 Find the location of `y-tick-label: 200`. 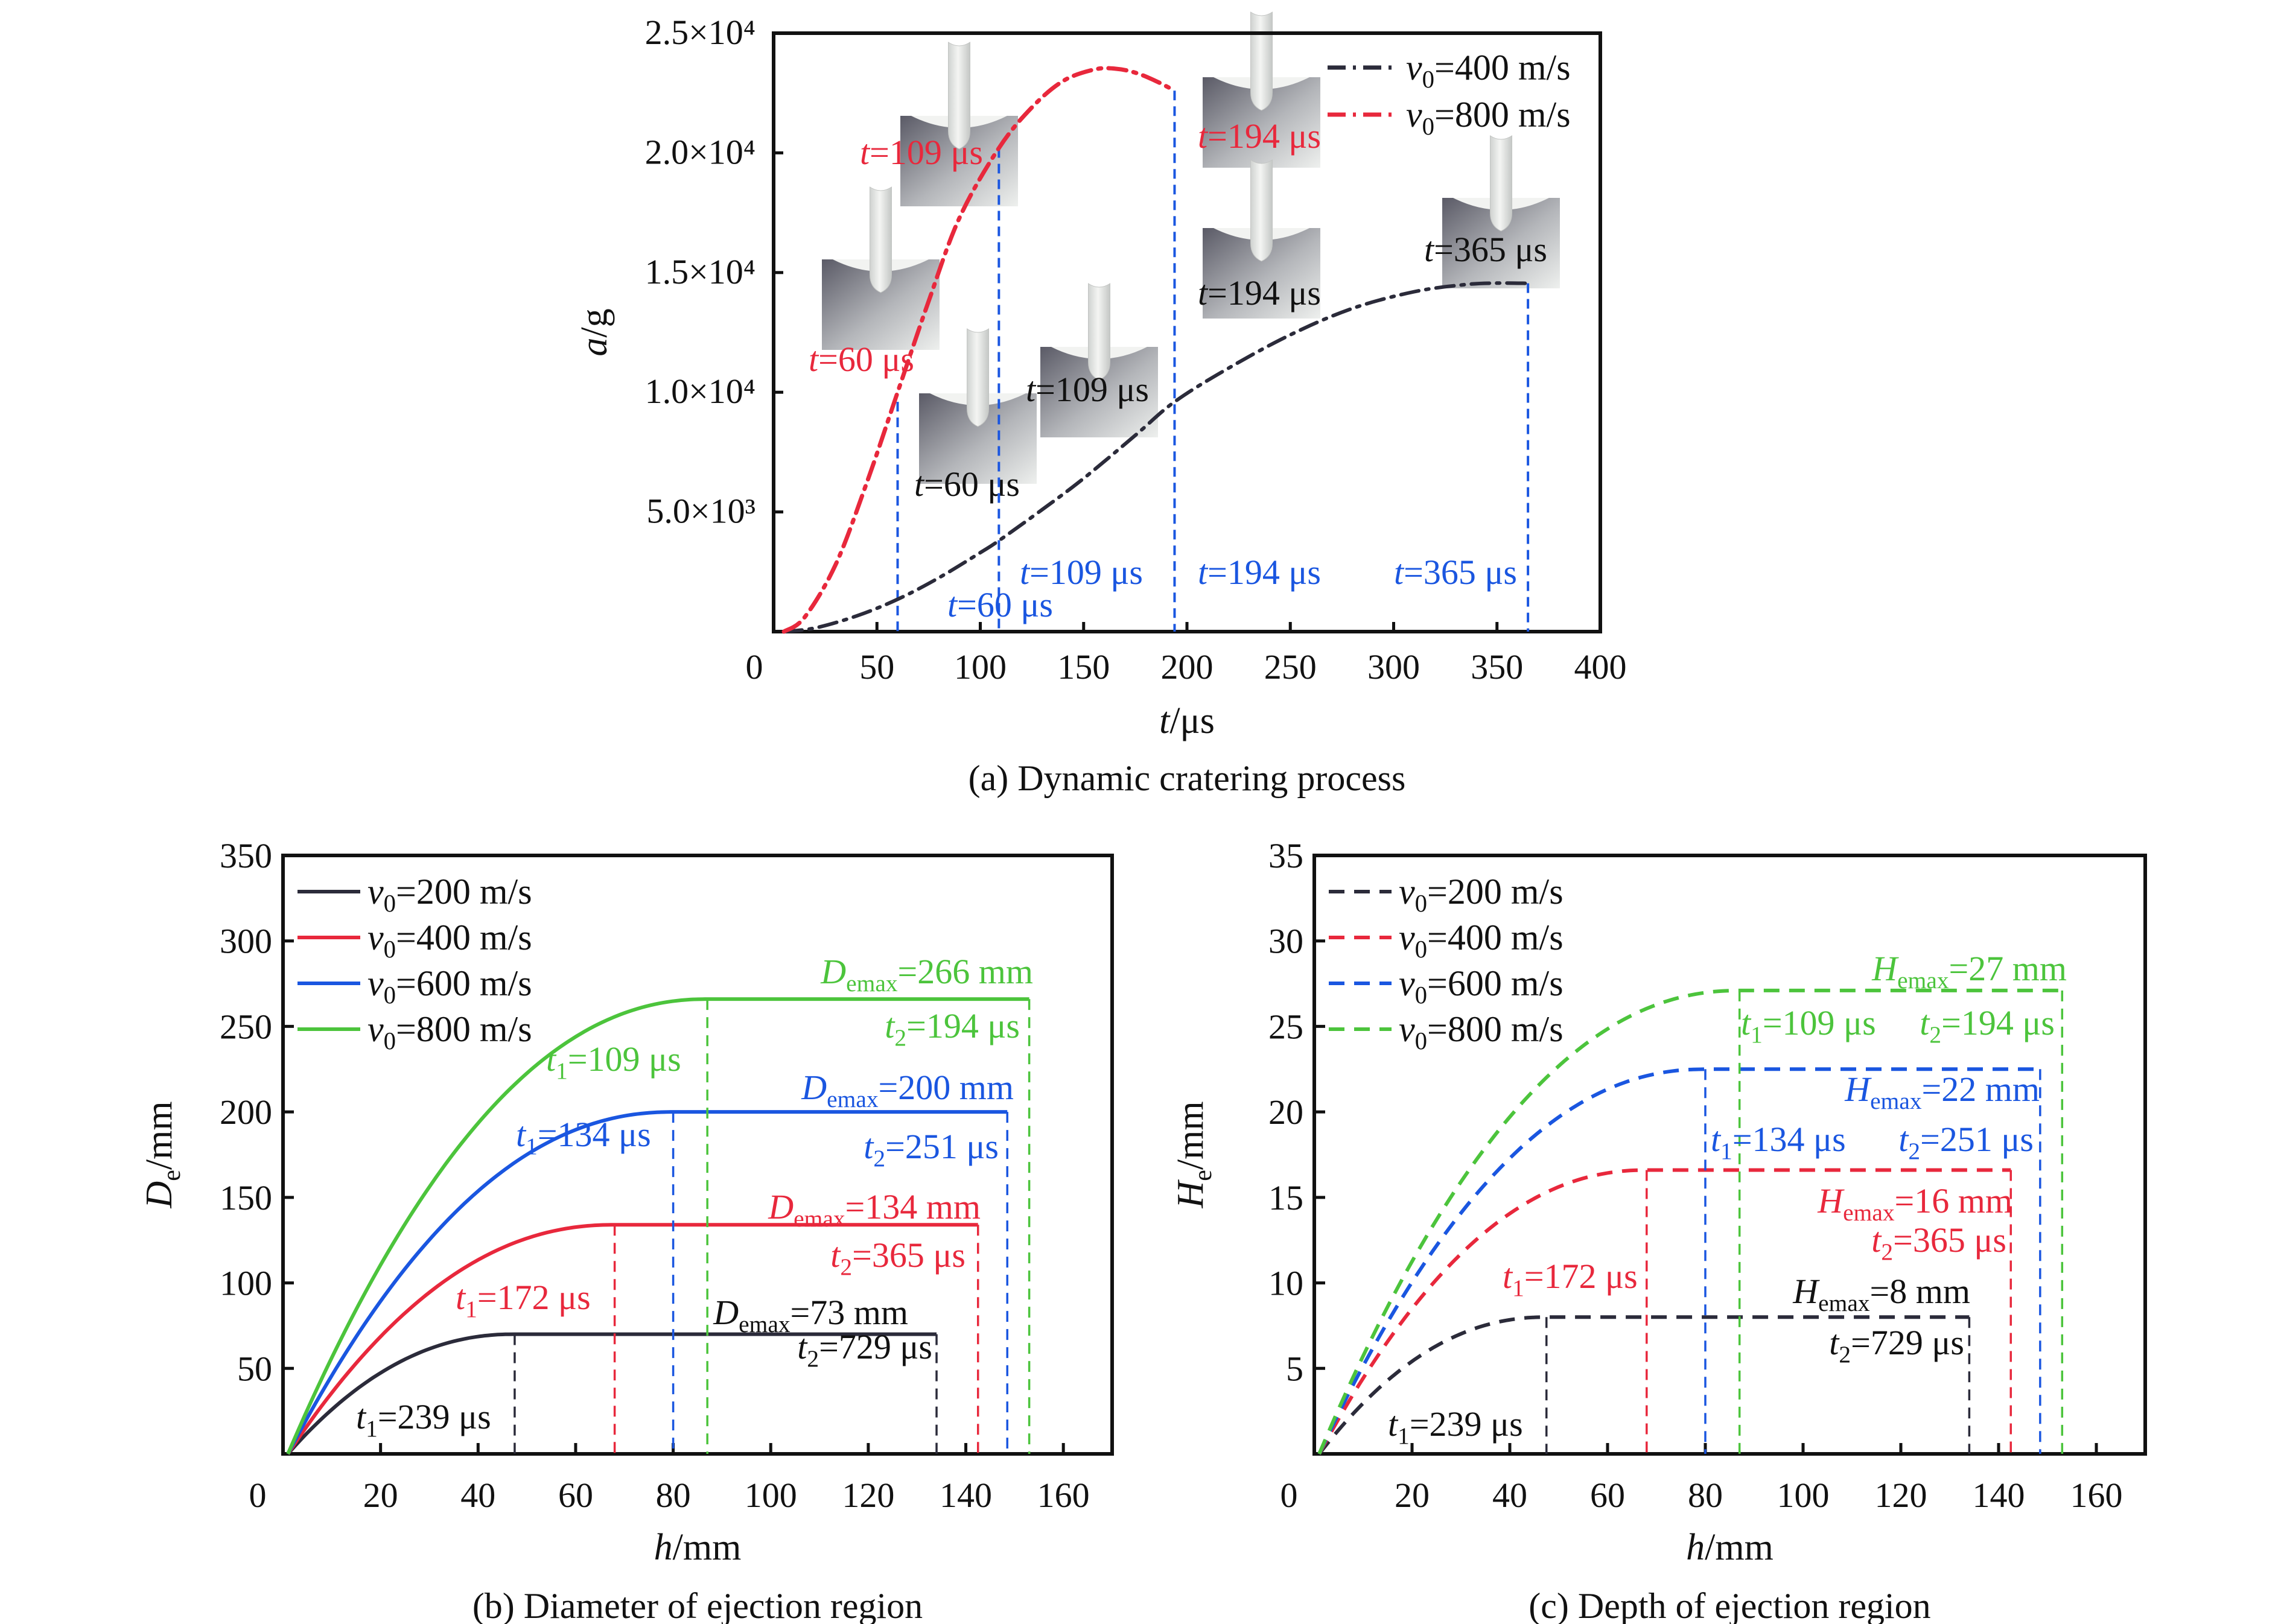

y-tick-label: 200 is located at coordinates (246, 1112).